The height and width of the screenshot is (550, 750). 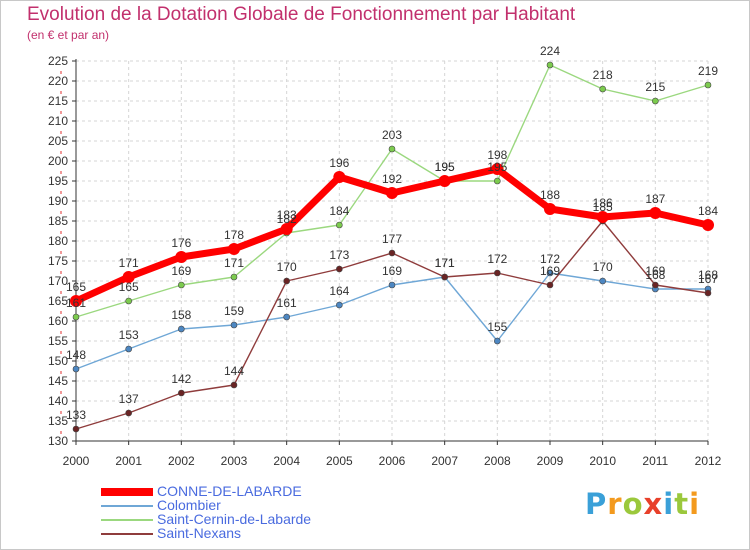 I want to click on x-tick-label: 2002, so click(x=181, y=461).